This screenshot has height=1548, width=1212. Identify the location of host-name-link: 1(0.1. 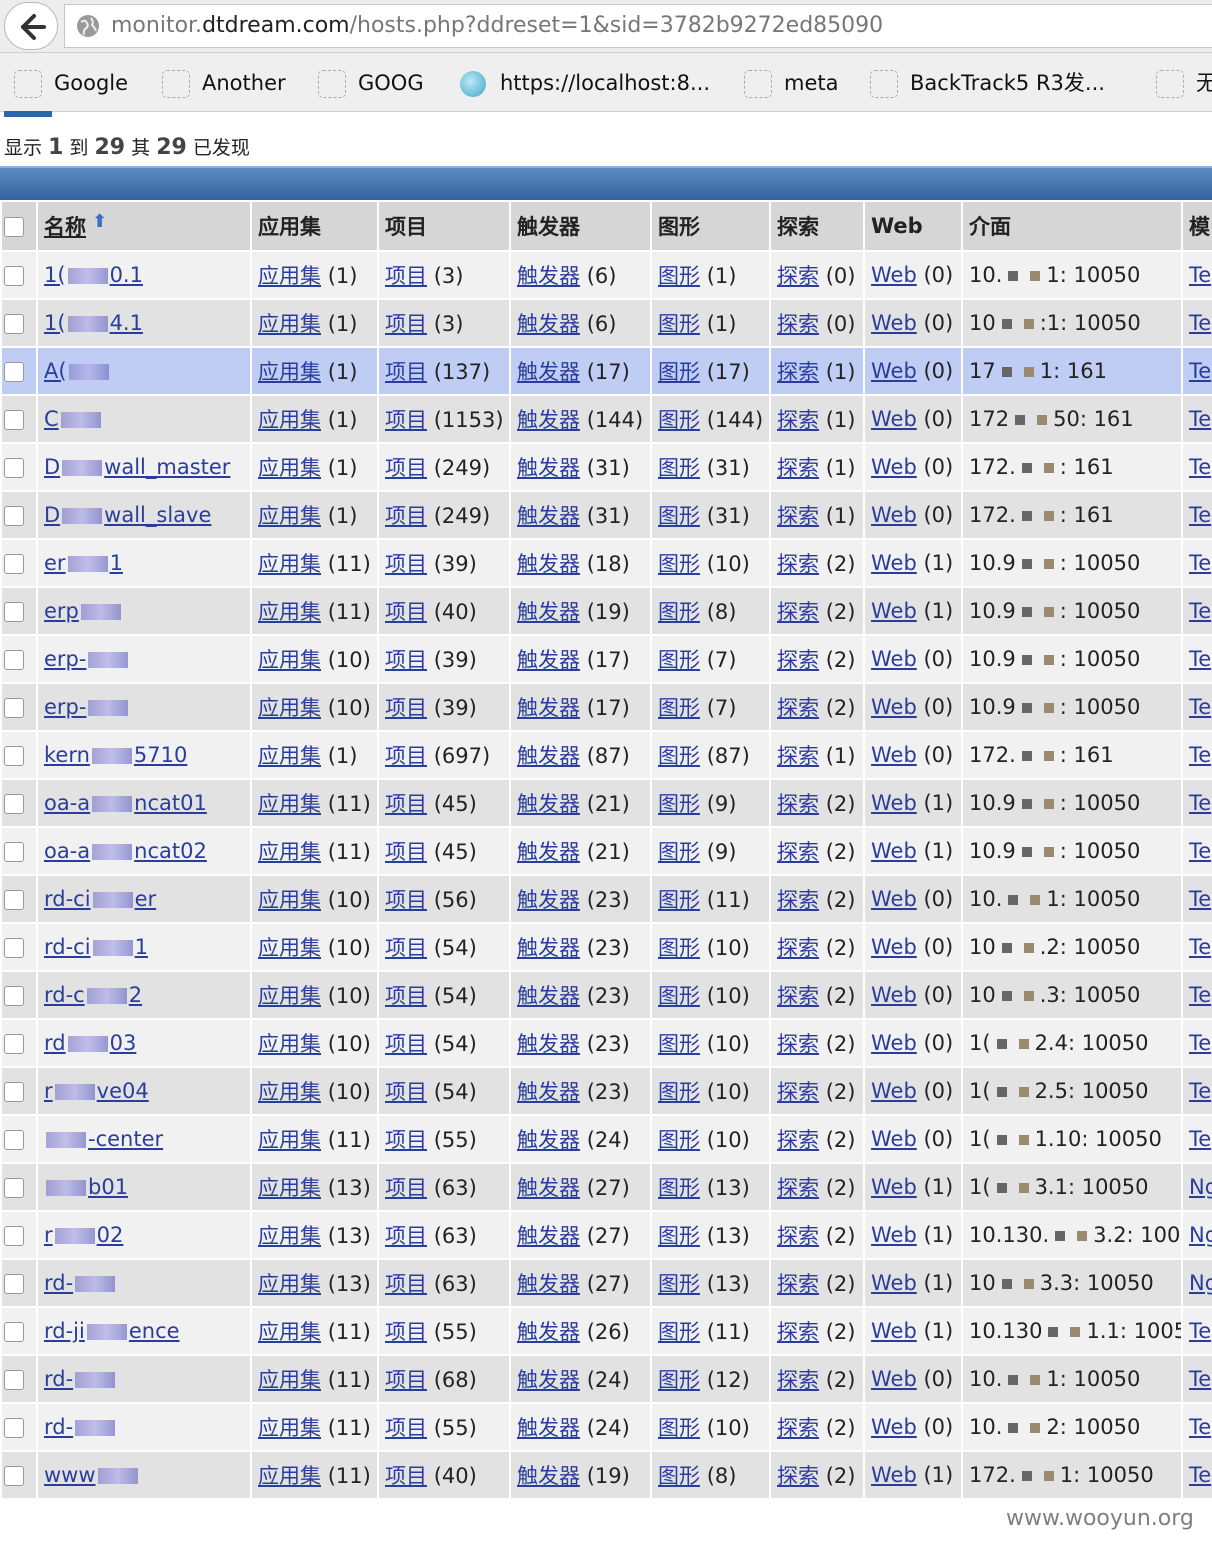
(93, 275).